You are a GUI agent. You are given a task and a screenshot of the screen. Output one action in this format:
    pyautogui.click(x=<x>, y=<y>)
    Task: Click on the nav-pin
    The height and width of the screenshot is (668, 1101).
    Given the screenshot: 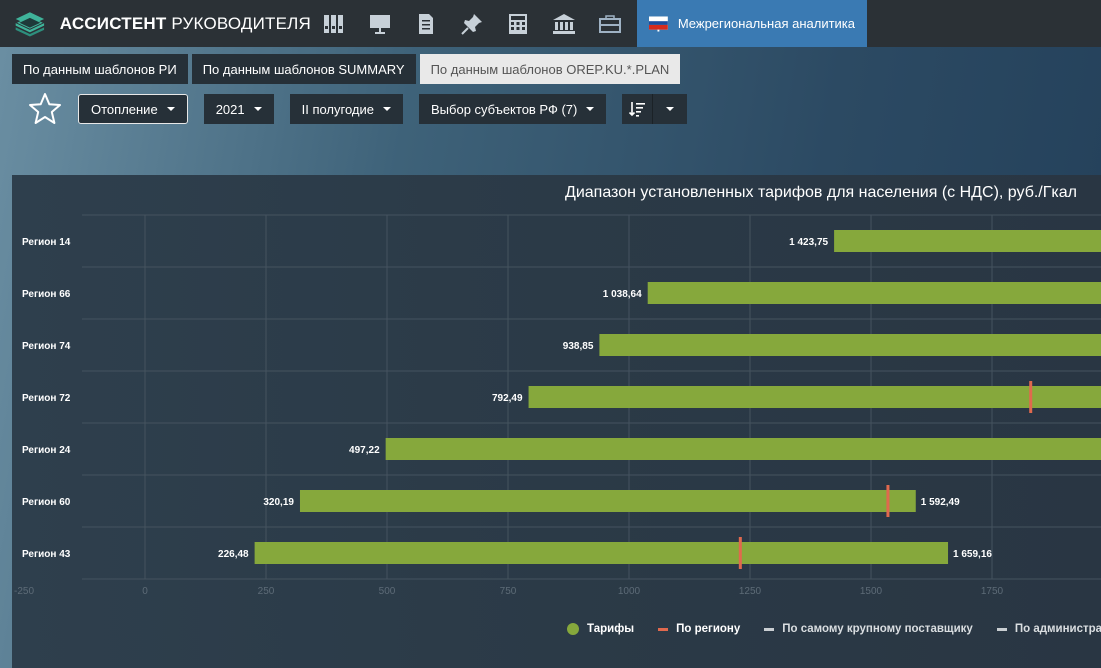 What is the action you would take?
    pyautogui.click(x=472, y=23)
    